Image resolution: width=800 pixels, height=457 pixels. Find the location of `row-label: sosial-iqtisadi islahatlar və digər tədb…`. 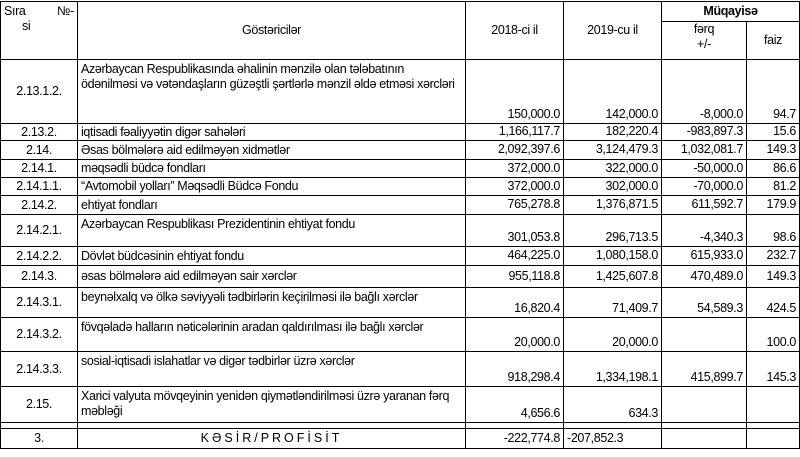

row-label: sosial-iqtisadi islahatlar və digər tədb… is located at coordinates (271, 369).